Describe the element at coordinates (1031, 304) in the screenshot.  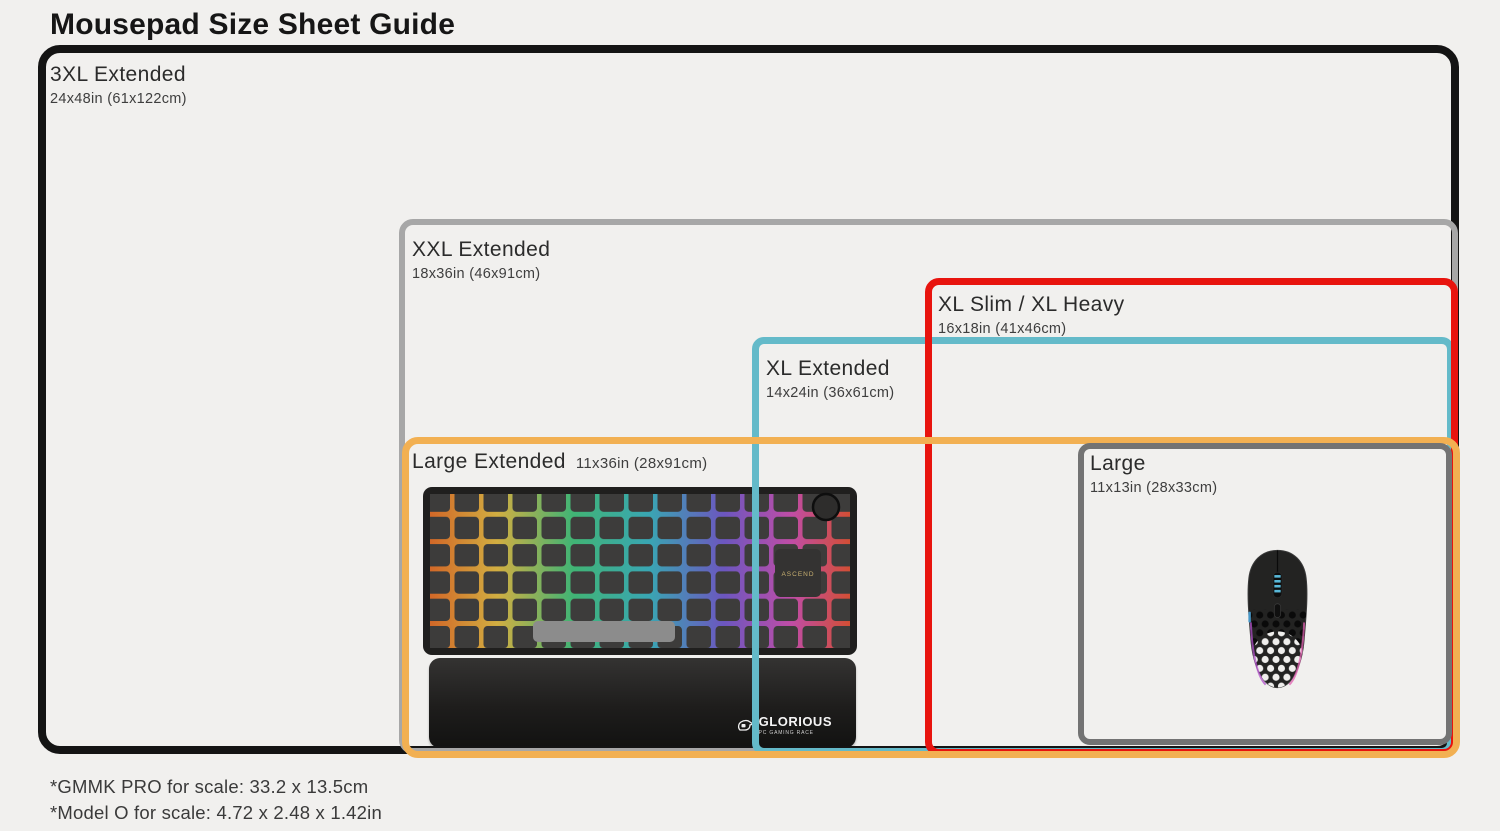
I see `size-name: XL Slim / XL Heavy` at that location.